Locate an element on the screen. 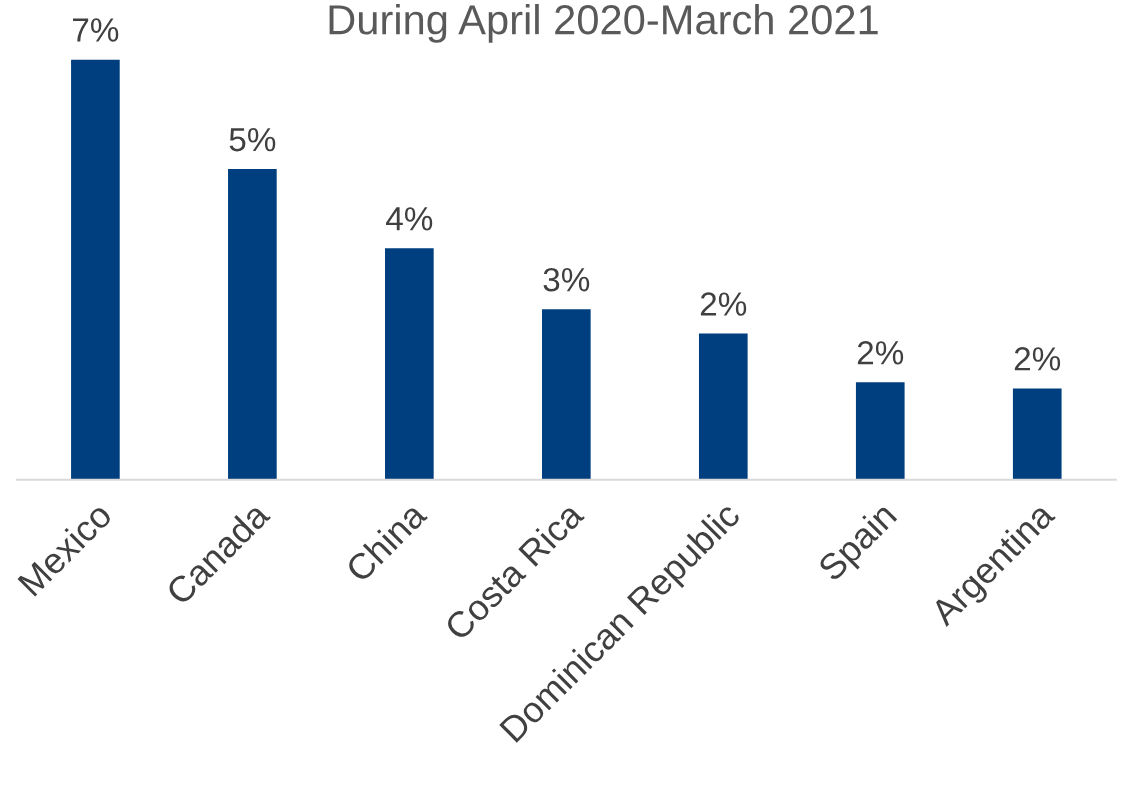 The height and width of the screenshot is (793, 1127). data-label: 5% is located at coordinates (252, 139).